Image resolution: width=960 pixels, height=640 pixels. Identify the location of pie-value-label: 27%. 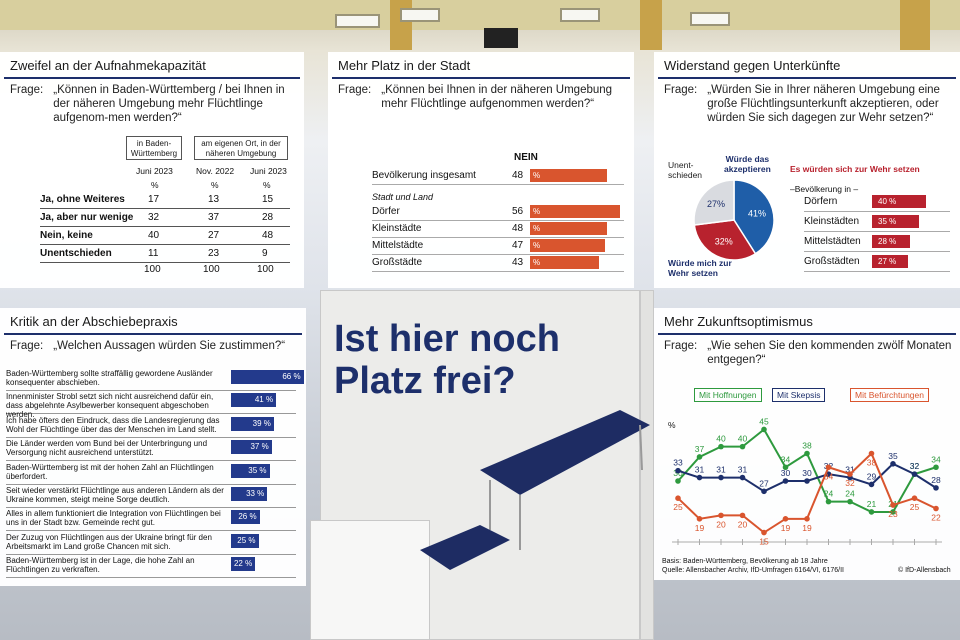
(716, 204).